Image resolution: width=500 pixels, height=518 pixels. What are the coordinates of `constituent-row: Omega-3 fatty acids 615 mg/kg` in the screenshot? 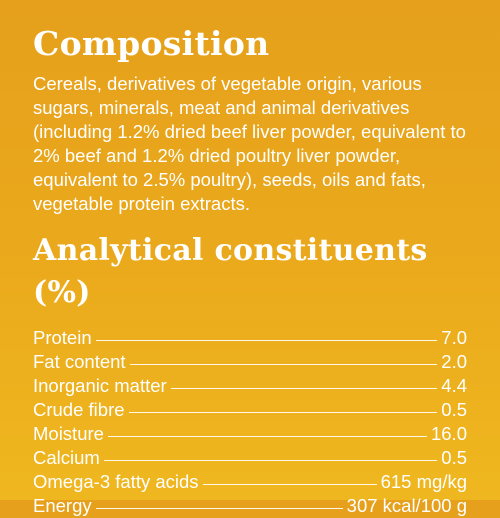 It's located at (250, 482).